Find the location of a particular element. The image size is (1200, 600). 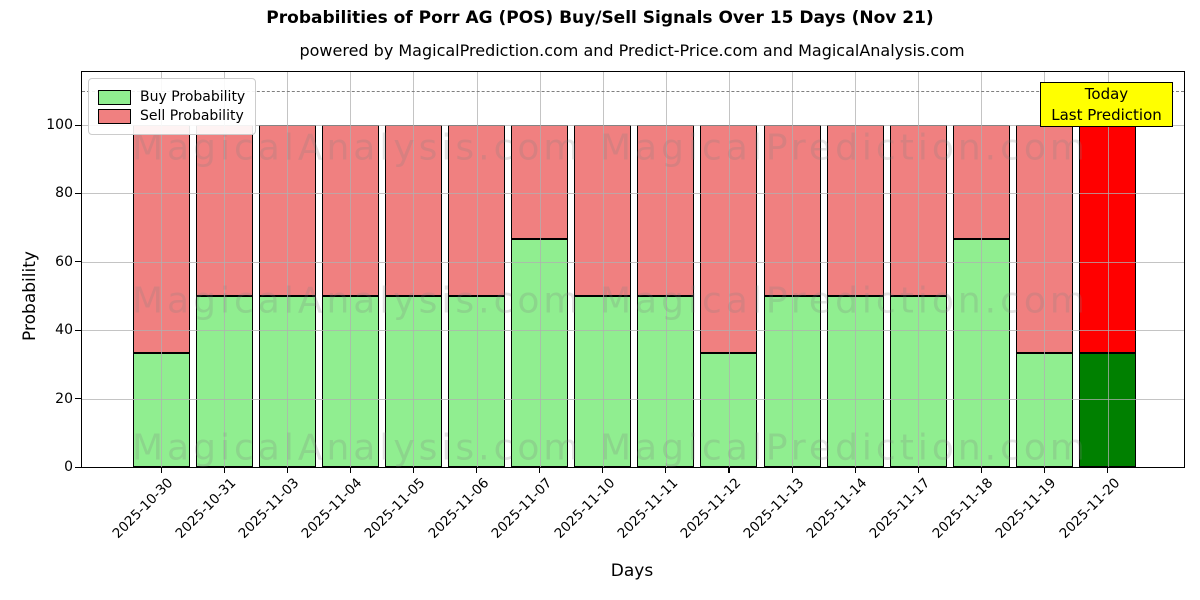

x-axis-title: Days is located at coordinates (632, 571).